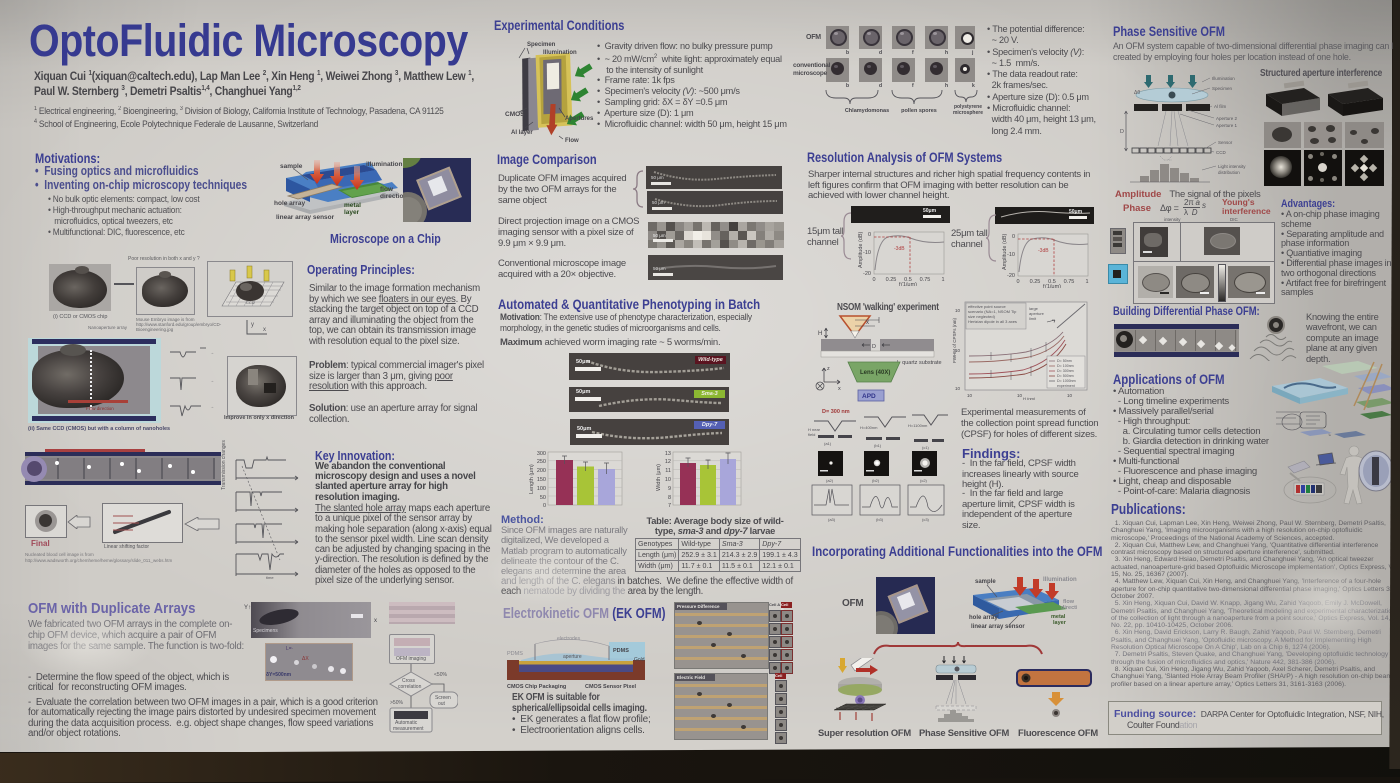  Describe the element at coordinates (1232, 166) in the screenshot. I see `svg-text: Light intensity` at that location.